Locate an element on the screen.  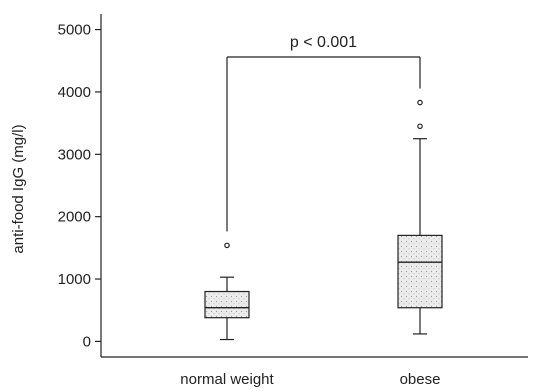
p-value-label: p < 0.001 is located at coordinates (323, 42).